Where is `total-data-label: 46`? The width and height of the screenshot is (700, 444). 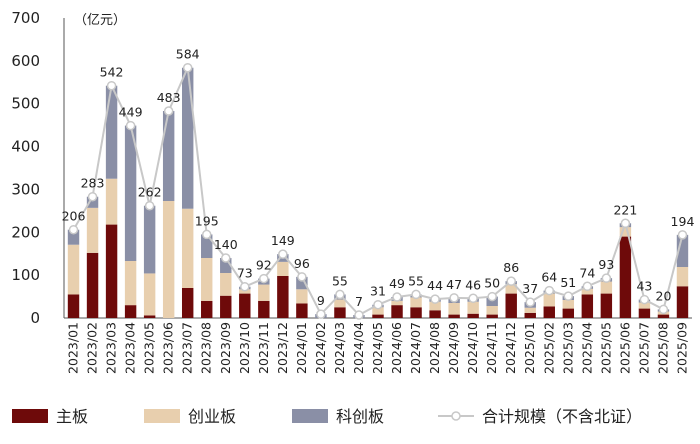 total-data-label: 46 is located at coordinates (473, 284).